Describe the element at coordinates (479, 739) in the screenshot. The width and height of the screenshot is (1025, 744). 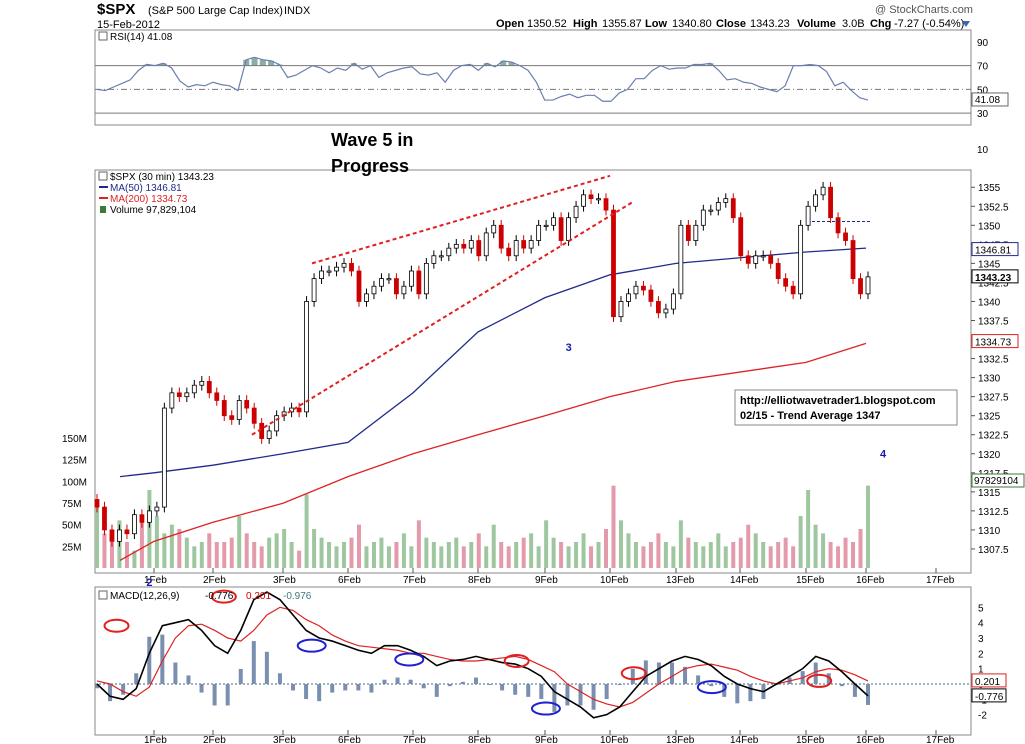
I see `macd-x-tick-label: 8Feb` at that location.